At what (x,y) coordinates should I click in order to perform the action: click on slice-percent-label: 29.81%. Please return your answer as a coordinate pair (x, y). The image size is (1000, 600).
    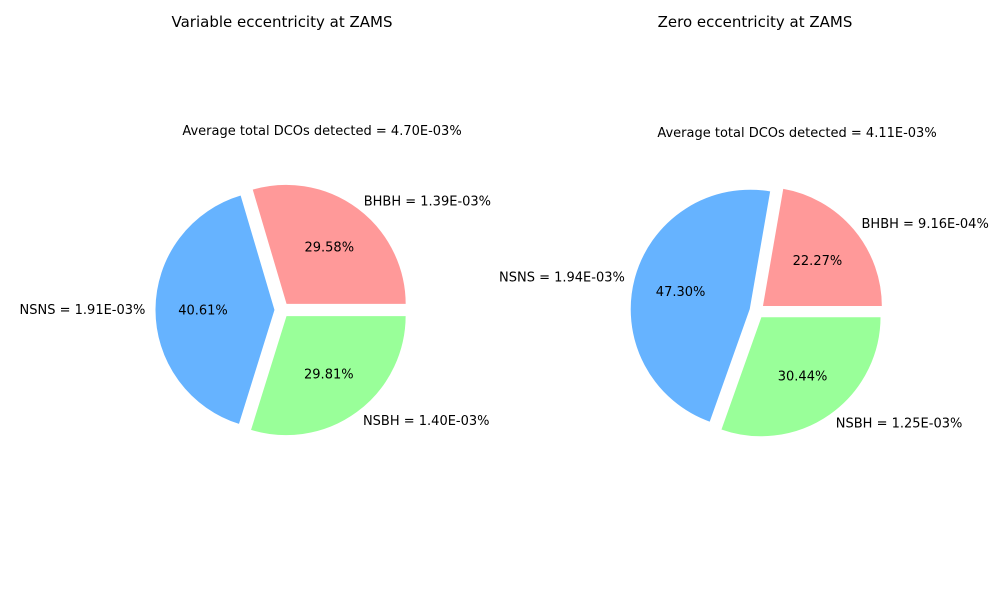
    Looking at the image, I should click on (329, 375).